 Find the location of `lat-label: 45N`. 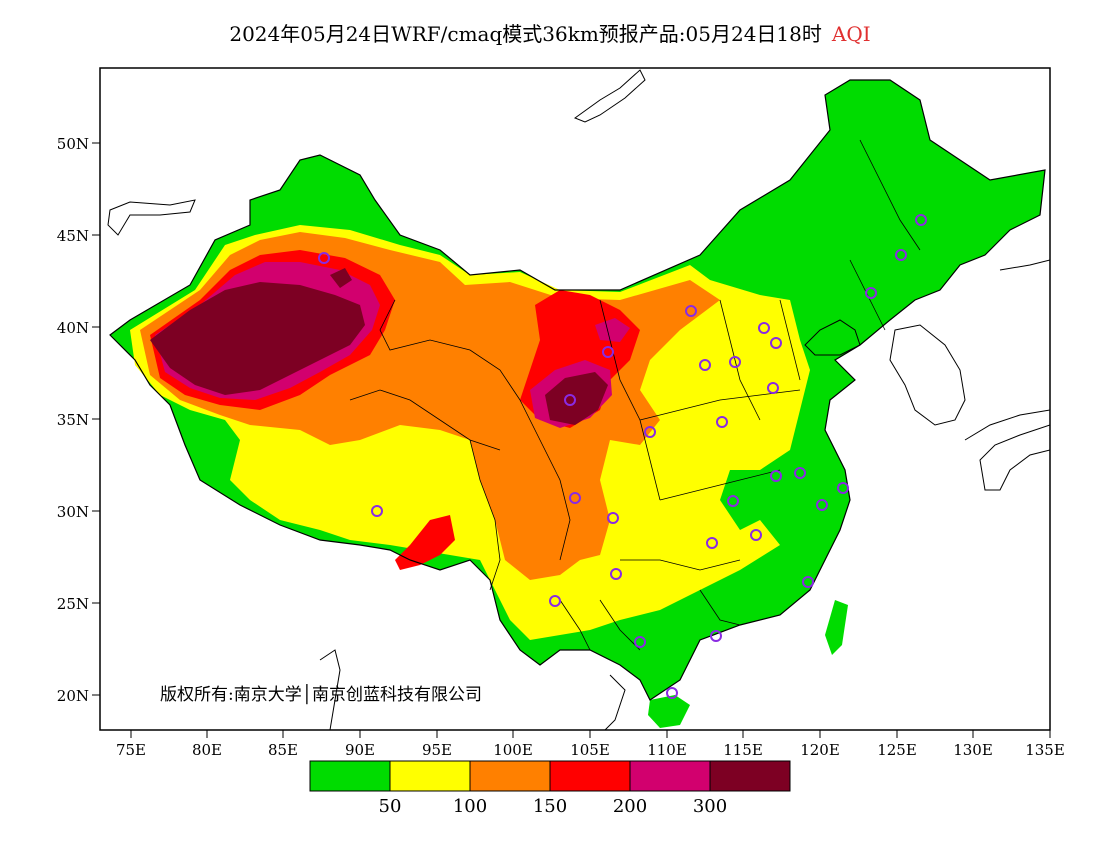

lat-label: 45N is located at coordinates (73, 236).